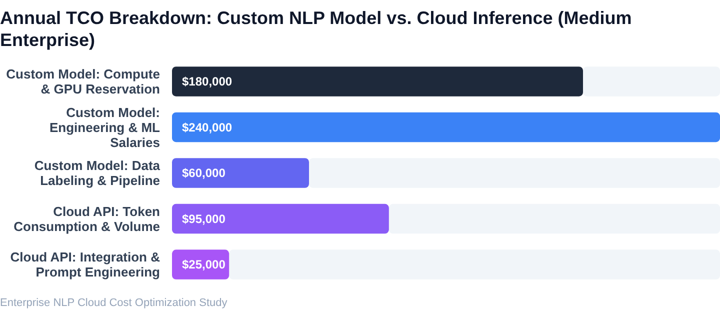  What do you see at coordinates (114, 303) in the screenshot?
I see `text: Enterprise NLP Cloud Cost Optimization Study` at bounding box center [114, 303].